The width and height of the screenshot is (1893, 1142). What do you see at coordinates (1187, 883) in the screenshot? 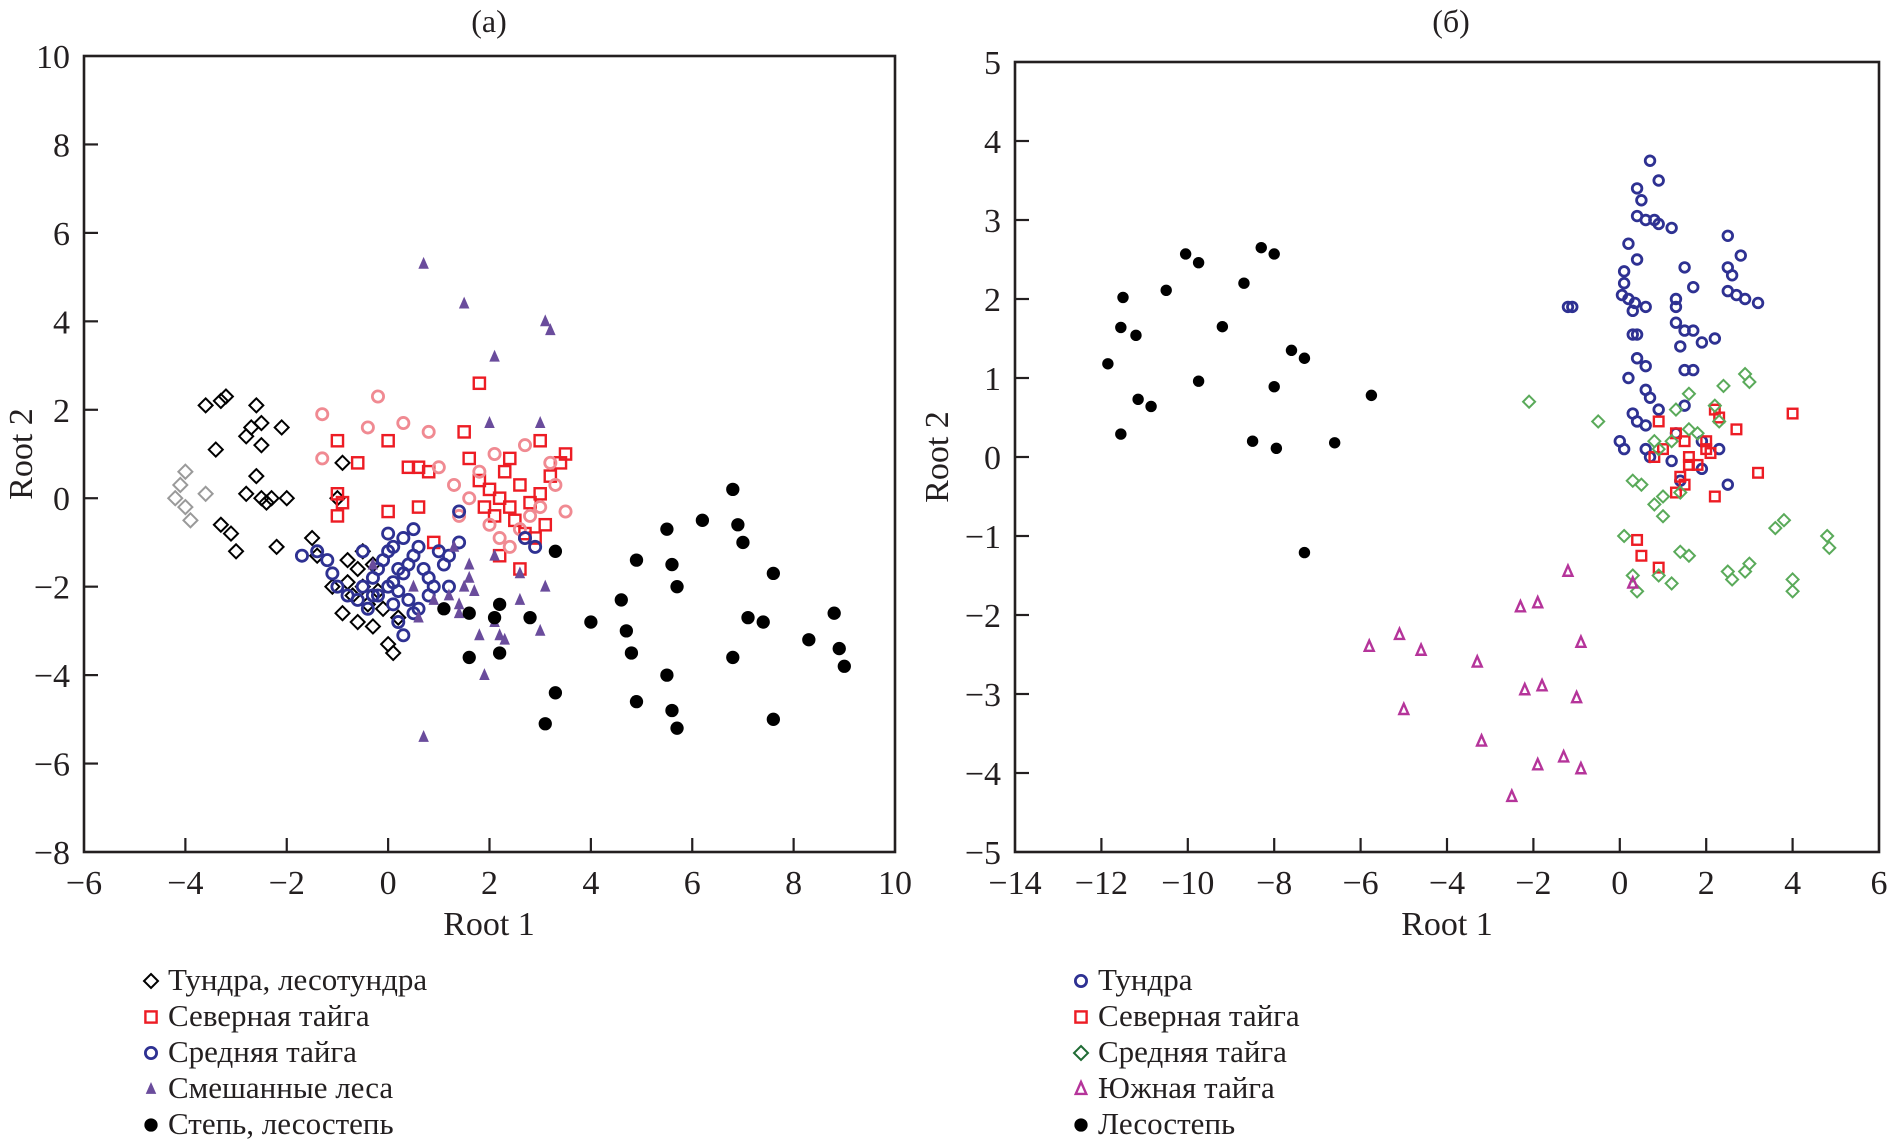
I see `x-tick-label: −10` at bounding box center [1187, 883].